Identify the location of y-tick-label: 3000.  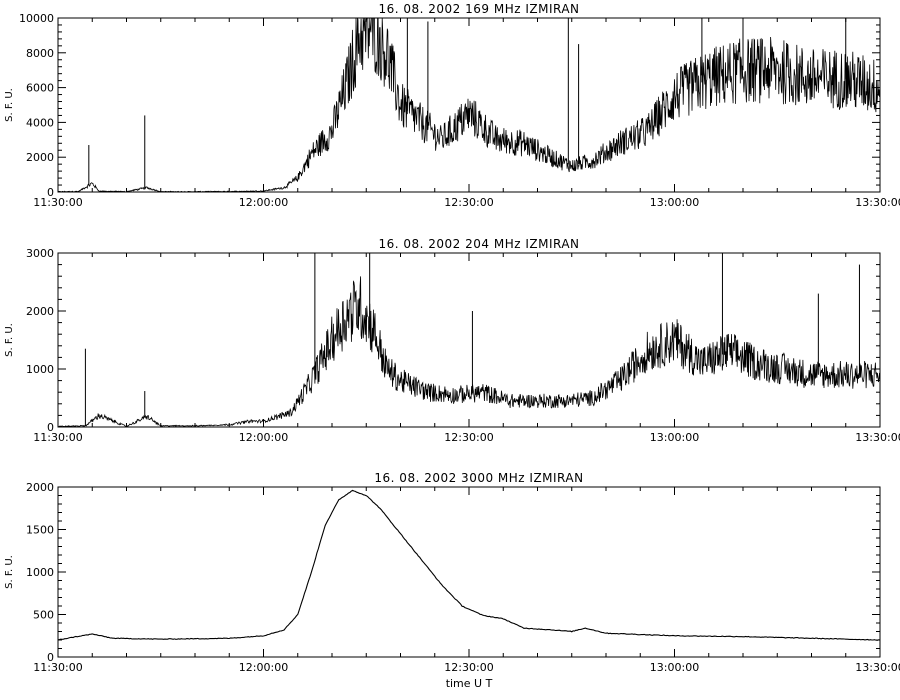
(40, 253).